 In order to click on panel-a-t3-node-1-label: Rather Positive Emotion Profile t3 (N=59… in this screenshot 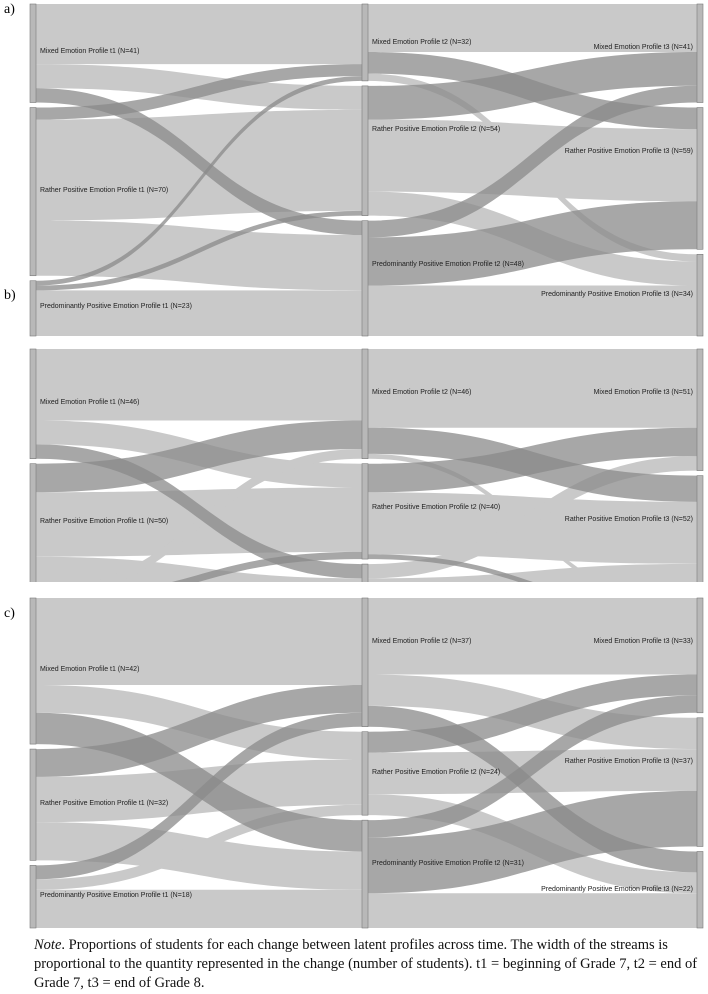, I will do `click(628, 151)`.